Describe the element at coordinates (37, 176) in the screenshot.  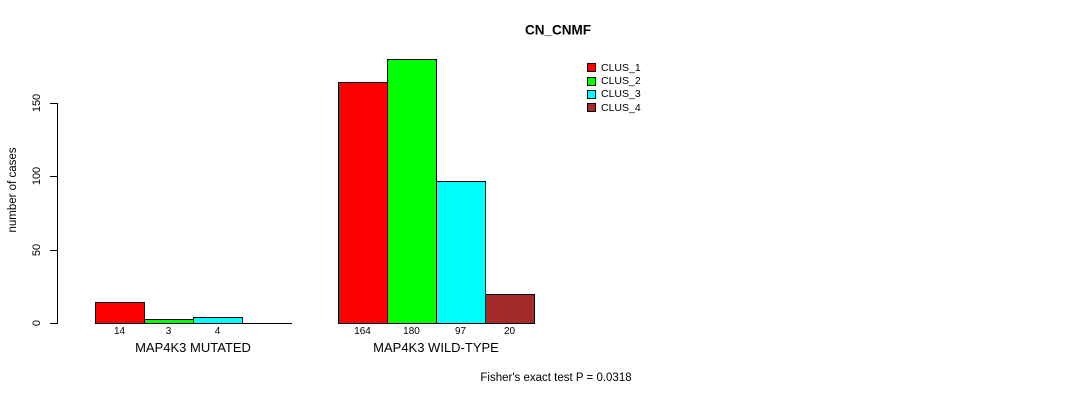
I see `y-tick-label: 100` at that location.